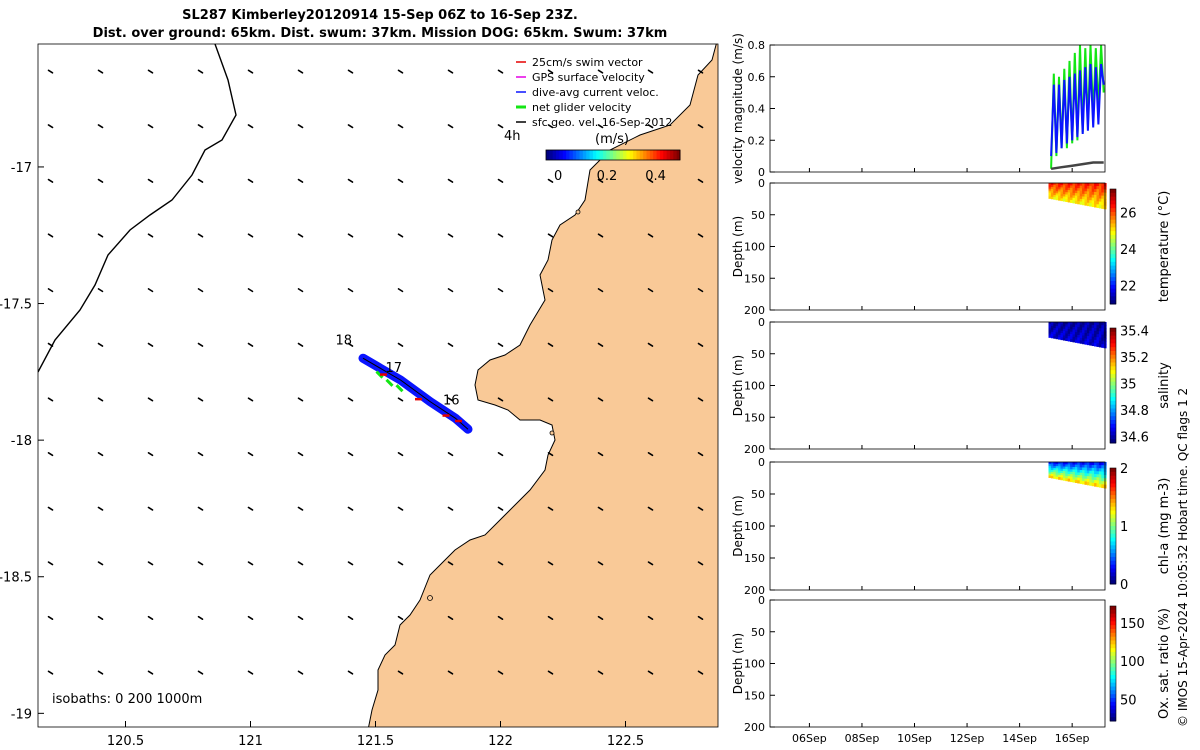 The image size is (1200, 750). What do you see at coordinates (1019, 738) in the screenshot?
I see `x-tick-label: 14Sep` at bounding box center [1019, 738].